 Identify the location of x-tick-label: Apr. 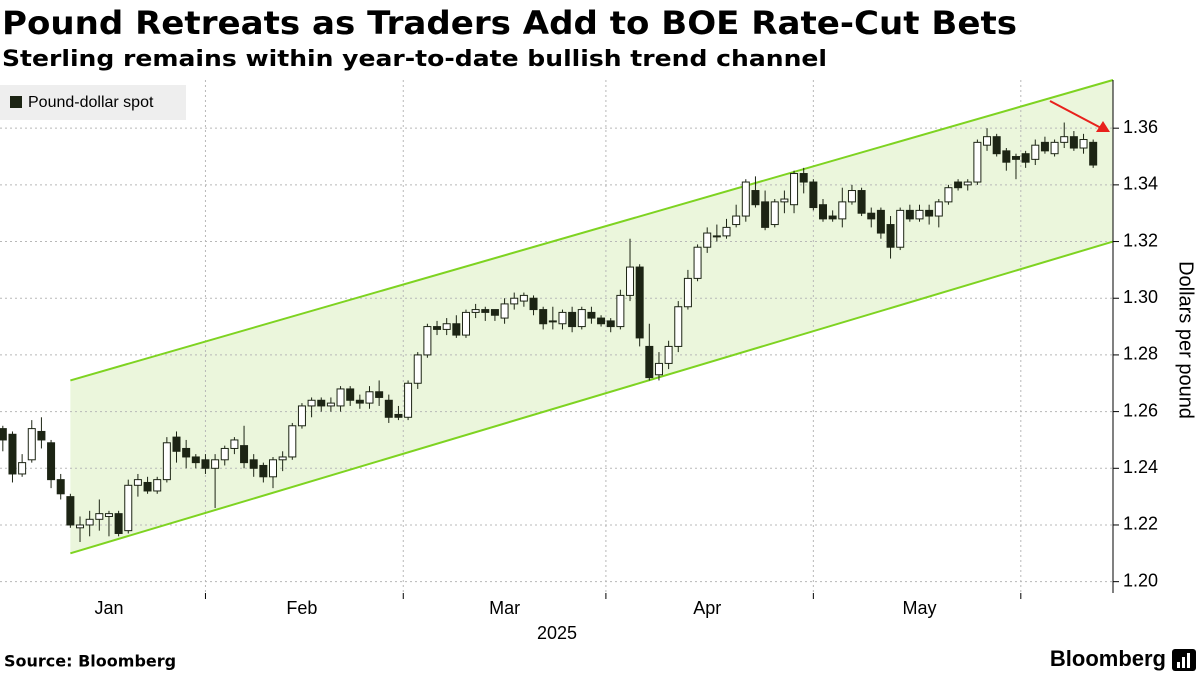
(707, 608).